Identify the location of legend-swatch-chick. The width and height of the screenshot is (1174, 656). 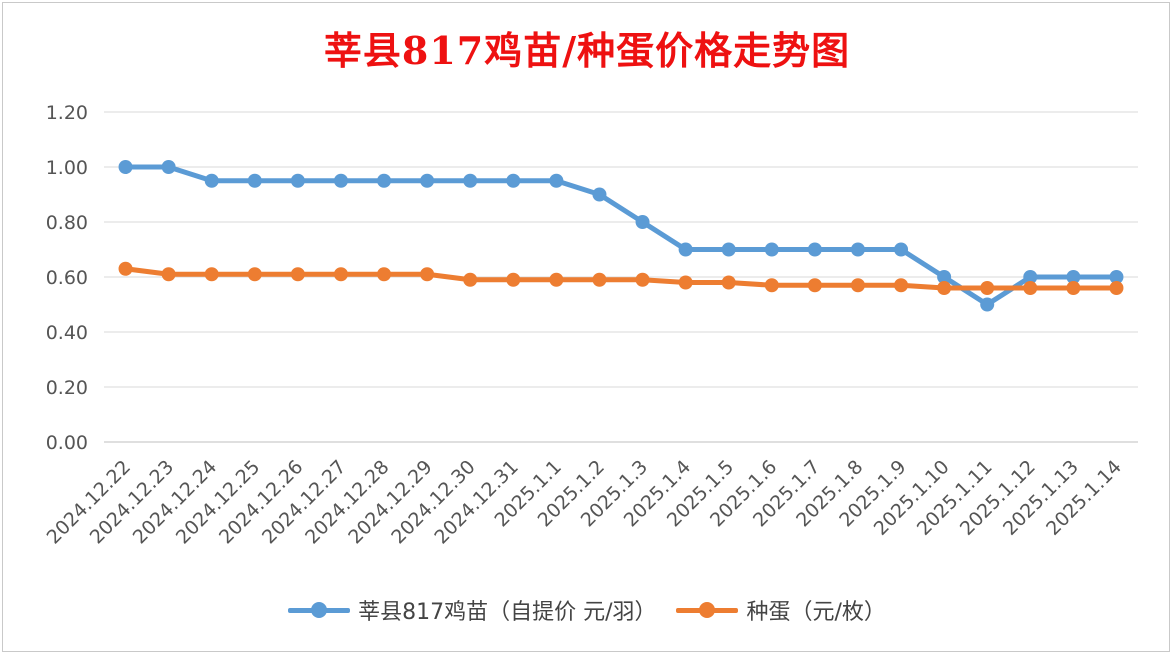
(319, 610).